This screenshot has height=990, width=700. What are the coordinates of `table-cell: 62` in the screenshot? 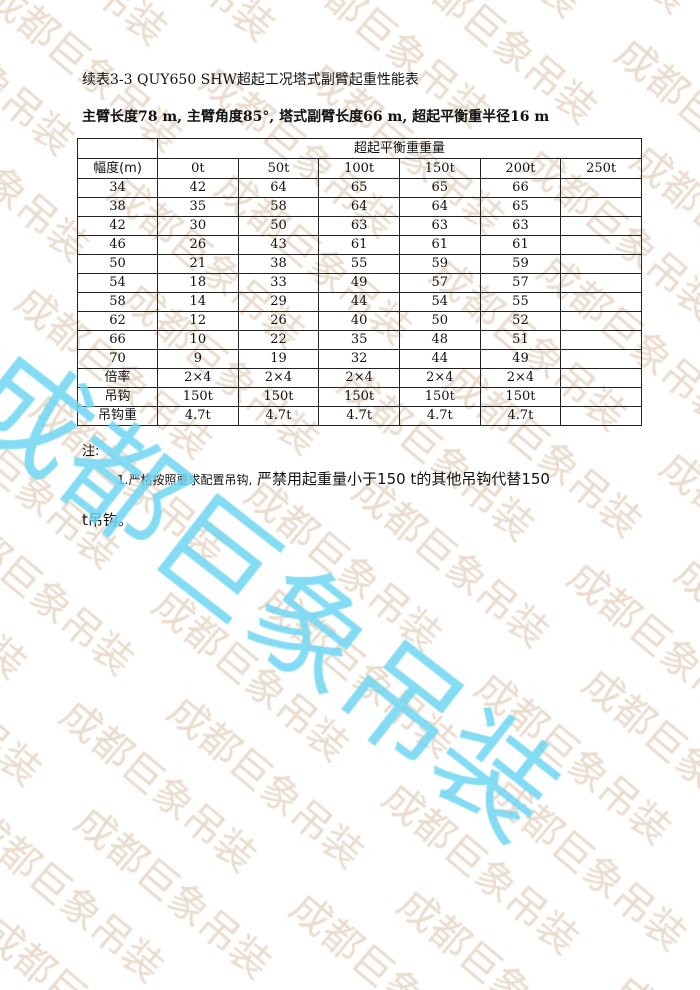 It's located at (117, 321).